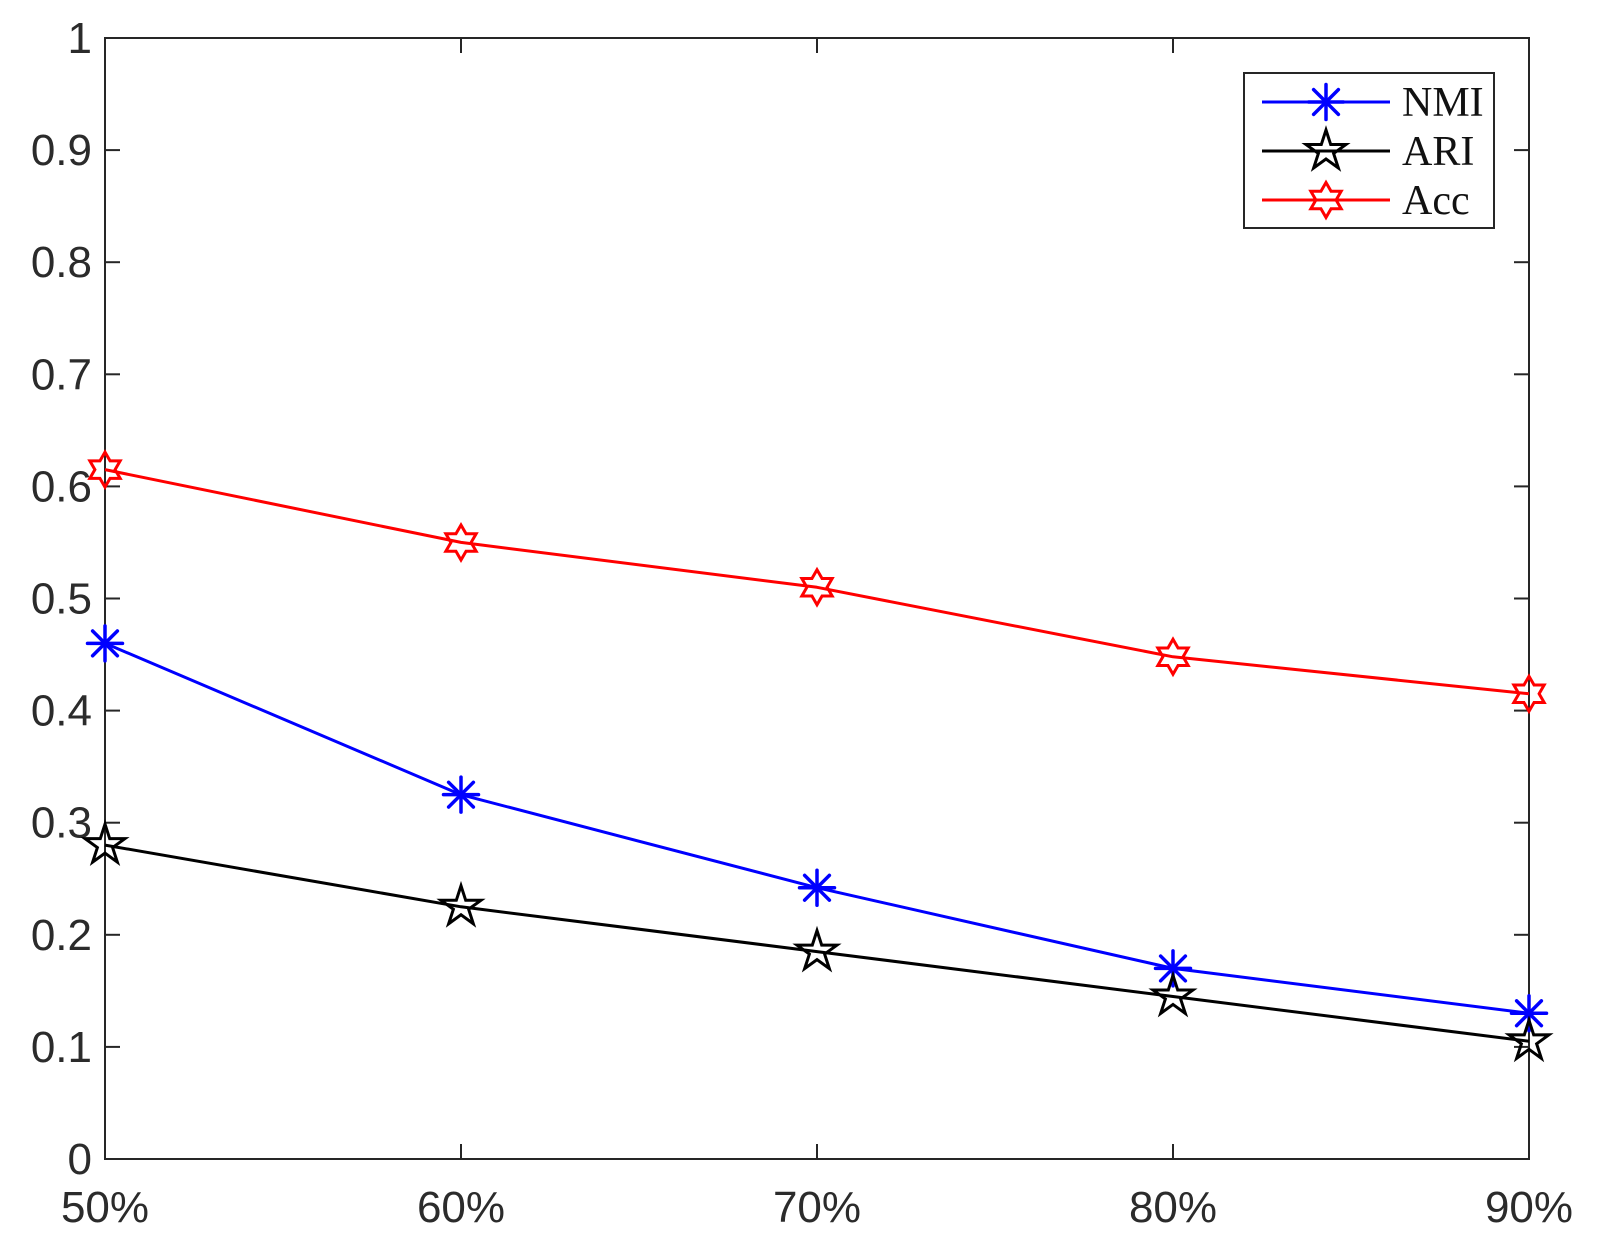 This screenshot has height=1260, width=1601. What do you see at coordinates (61, 150) in the screenshot?
I see `y-tick-label: 0.9` at bounding box center [61, 150].